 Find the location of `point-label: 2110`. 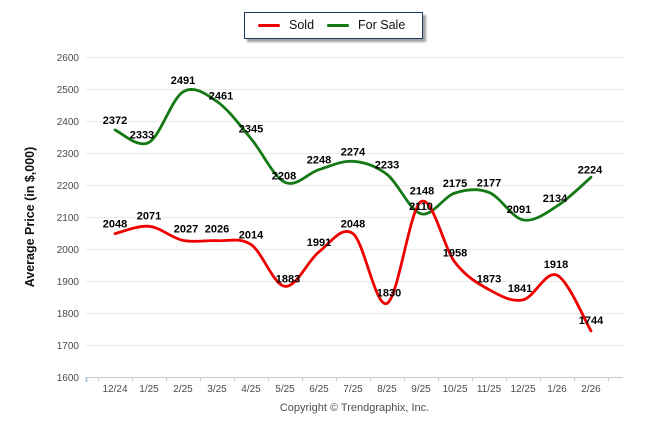

point-label: 2110 is located at coordinates (421, 207).